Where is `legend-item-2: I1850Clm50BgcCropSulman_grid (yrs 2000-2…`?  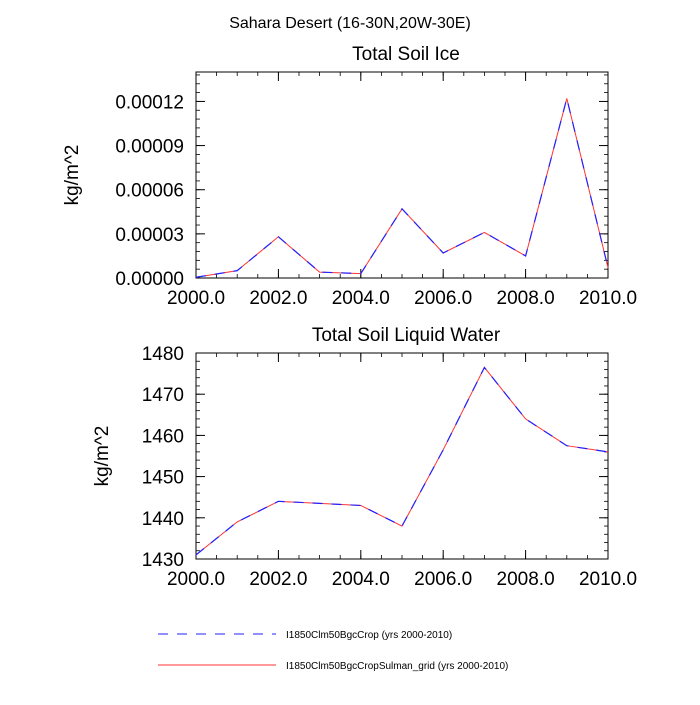 legend-item-2: I1850Clm50BgcCropSulman_grid (yrs 2000-2… is located at coordinates (333, 666).